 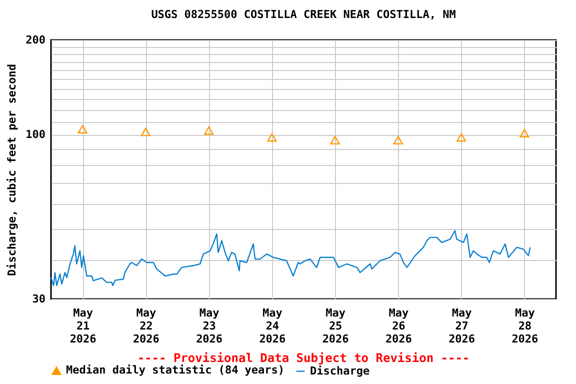 What do you see at coordinates (36, 40) in the screenshot?
I see `y-tick-label: 200` at bounding box center [36, 40].